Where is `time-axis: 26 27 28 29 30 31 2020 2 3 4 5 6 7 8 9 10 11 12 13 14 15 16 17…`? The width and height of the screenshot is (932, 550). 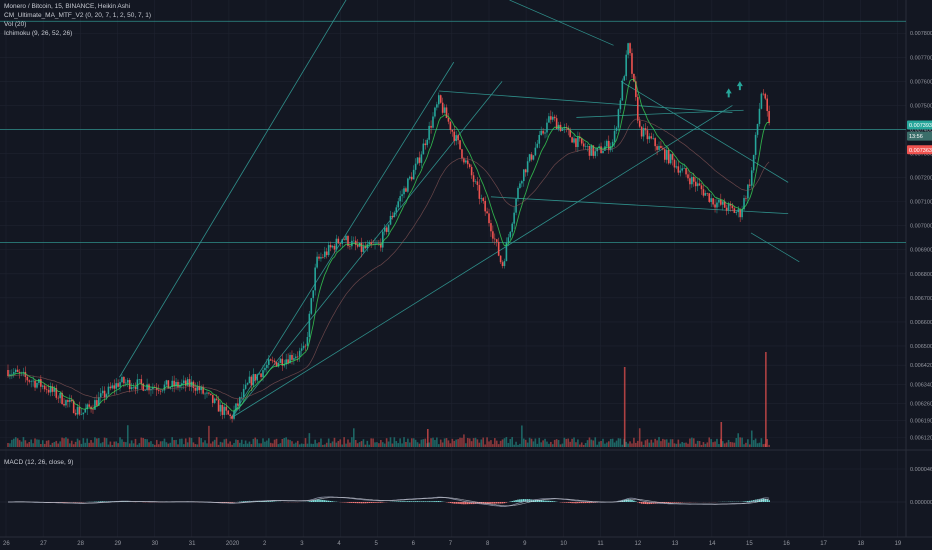
time-axis: 26 27 28 29 30 31 2020 2 3 4 5 6 7 8 9 10 11 12 13 14 15 16 17… is located at coordinates (452, 544).